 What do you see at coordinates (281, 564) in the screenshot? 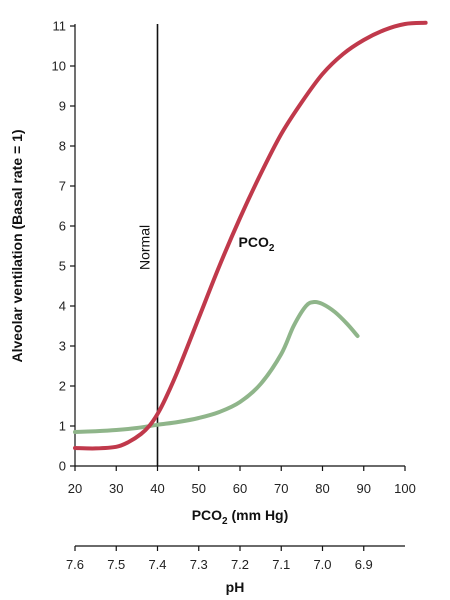
I see `ph-tick-label: 7.1` at bounding box center [281, 564].